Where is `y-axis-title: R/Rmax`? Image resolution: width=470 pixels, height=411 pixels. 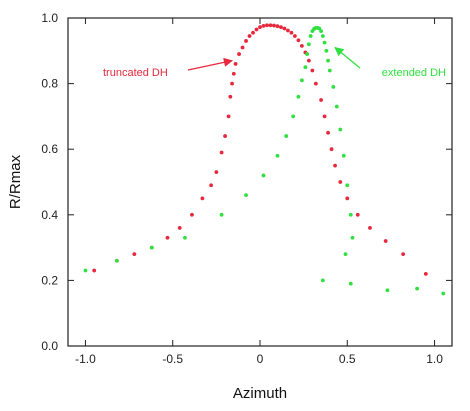
y-axis-title: R/Rmax is located at coordinates (15, 181).